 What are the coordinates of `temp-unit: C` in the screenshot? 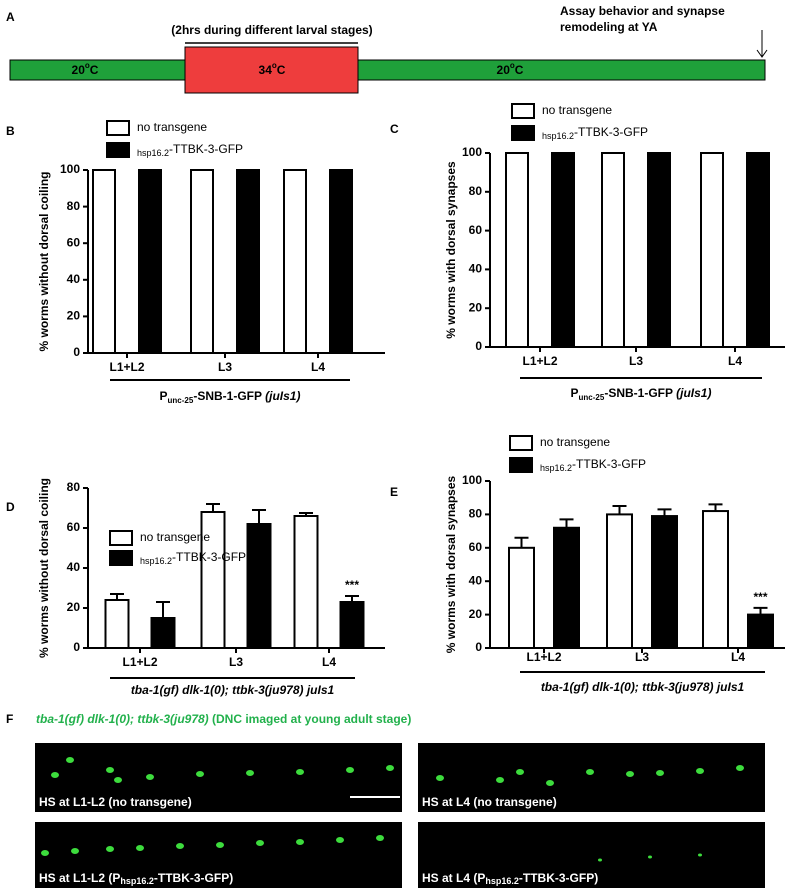 It's located at (94, 70).